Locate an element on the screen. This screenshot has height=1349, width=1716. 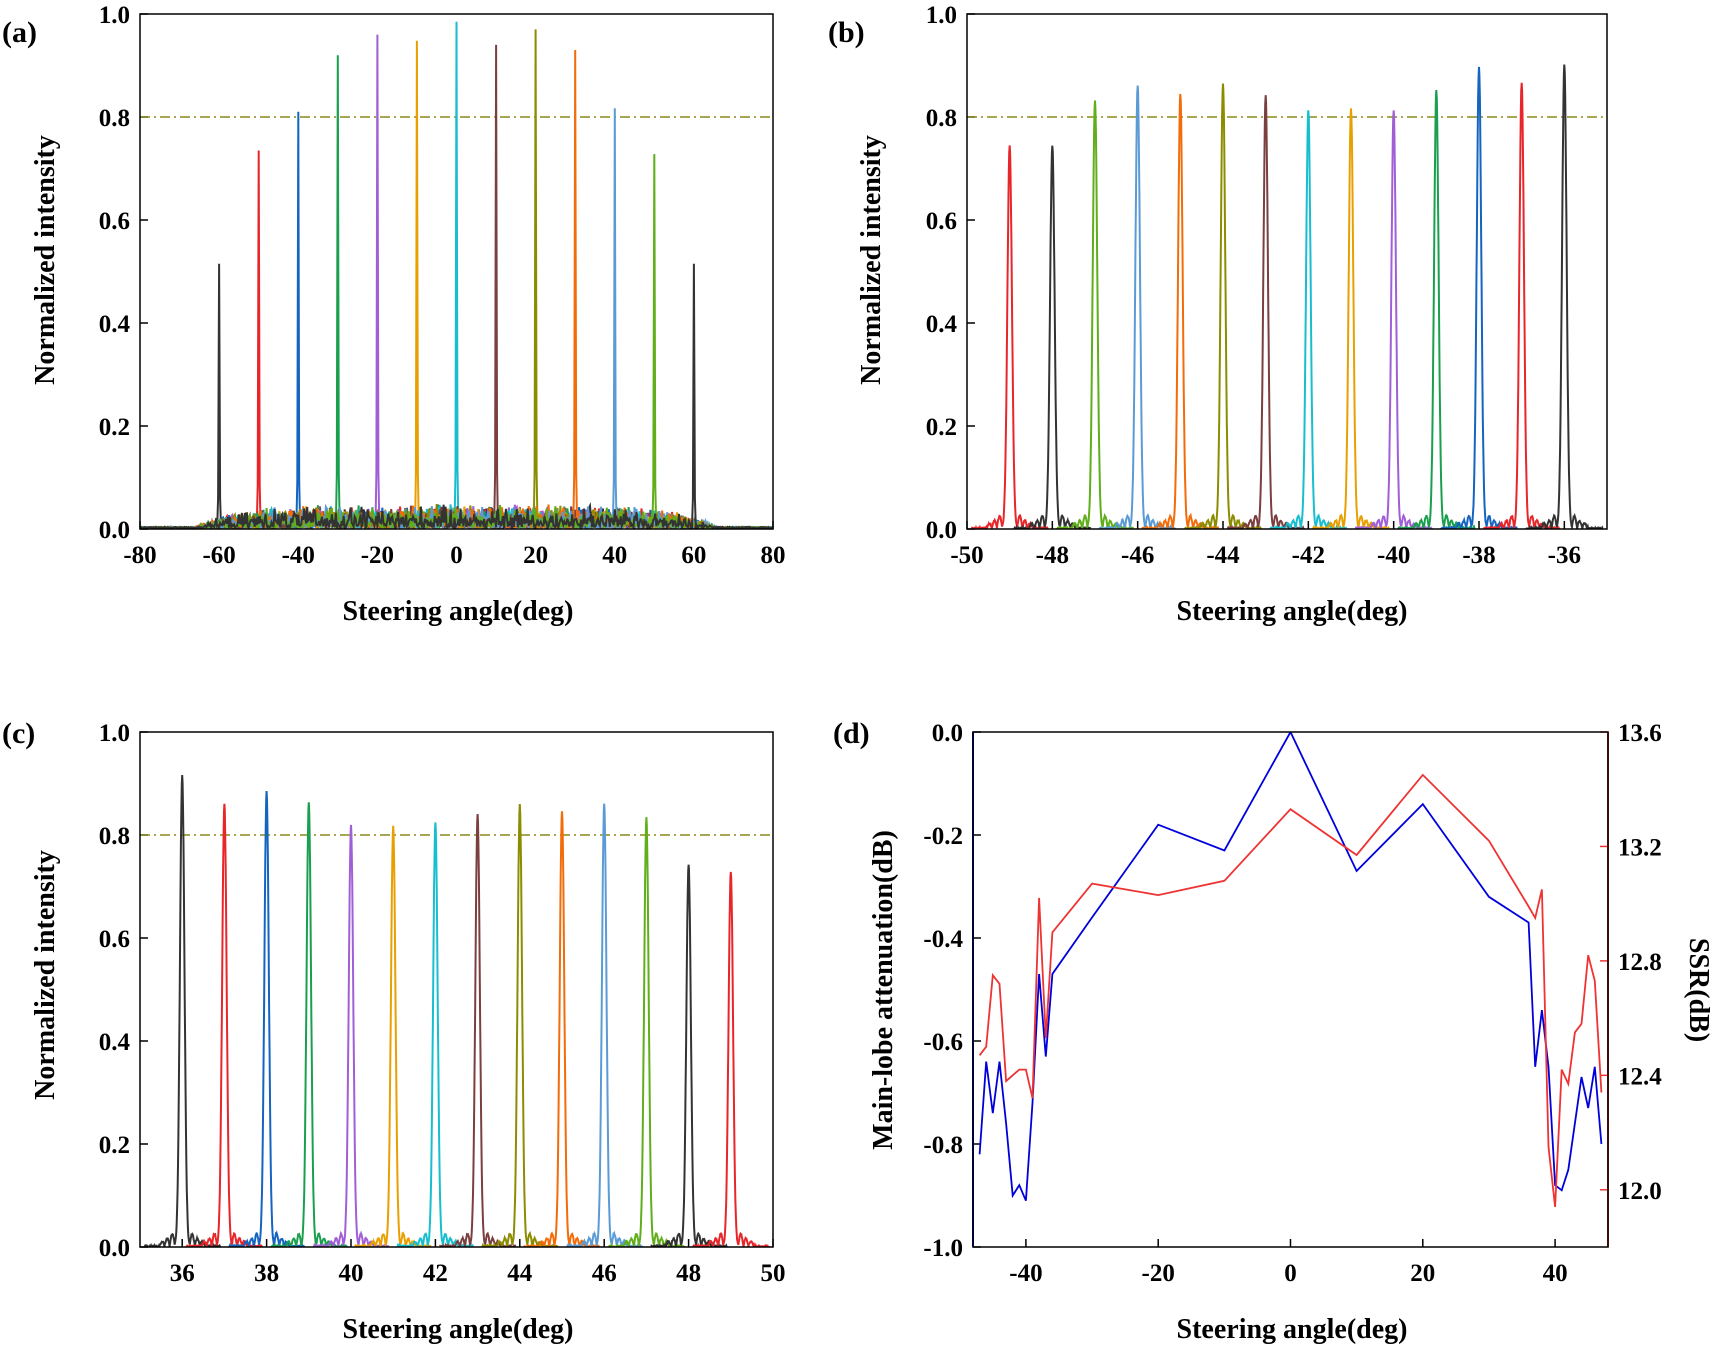
panel-d-ytick-label: -1.0 is located at coordinates (943, 1248).